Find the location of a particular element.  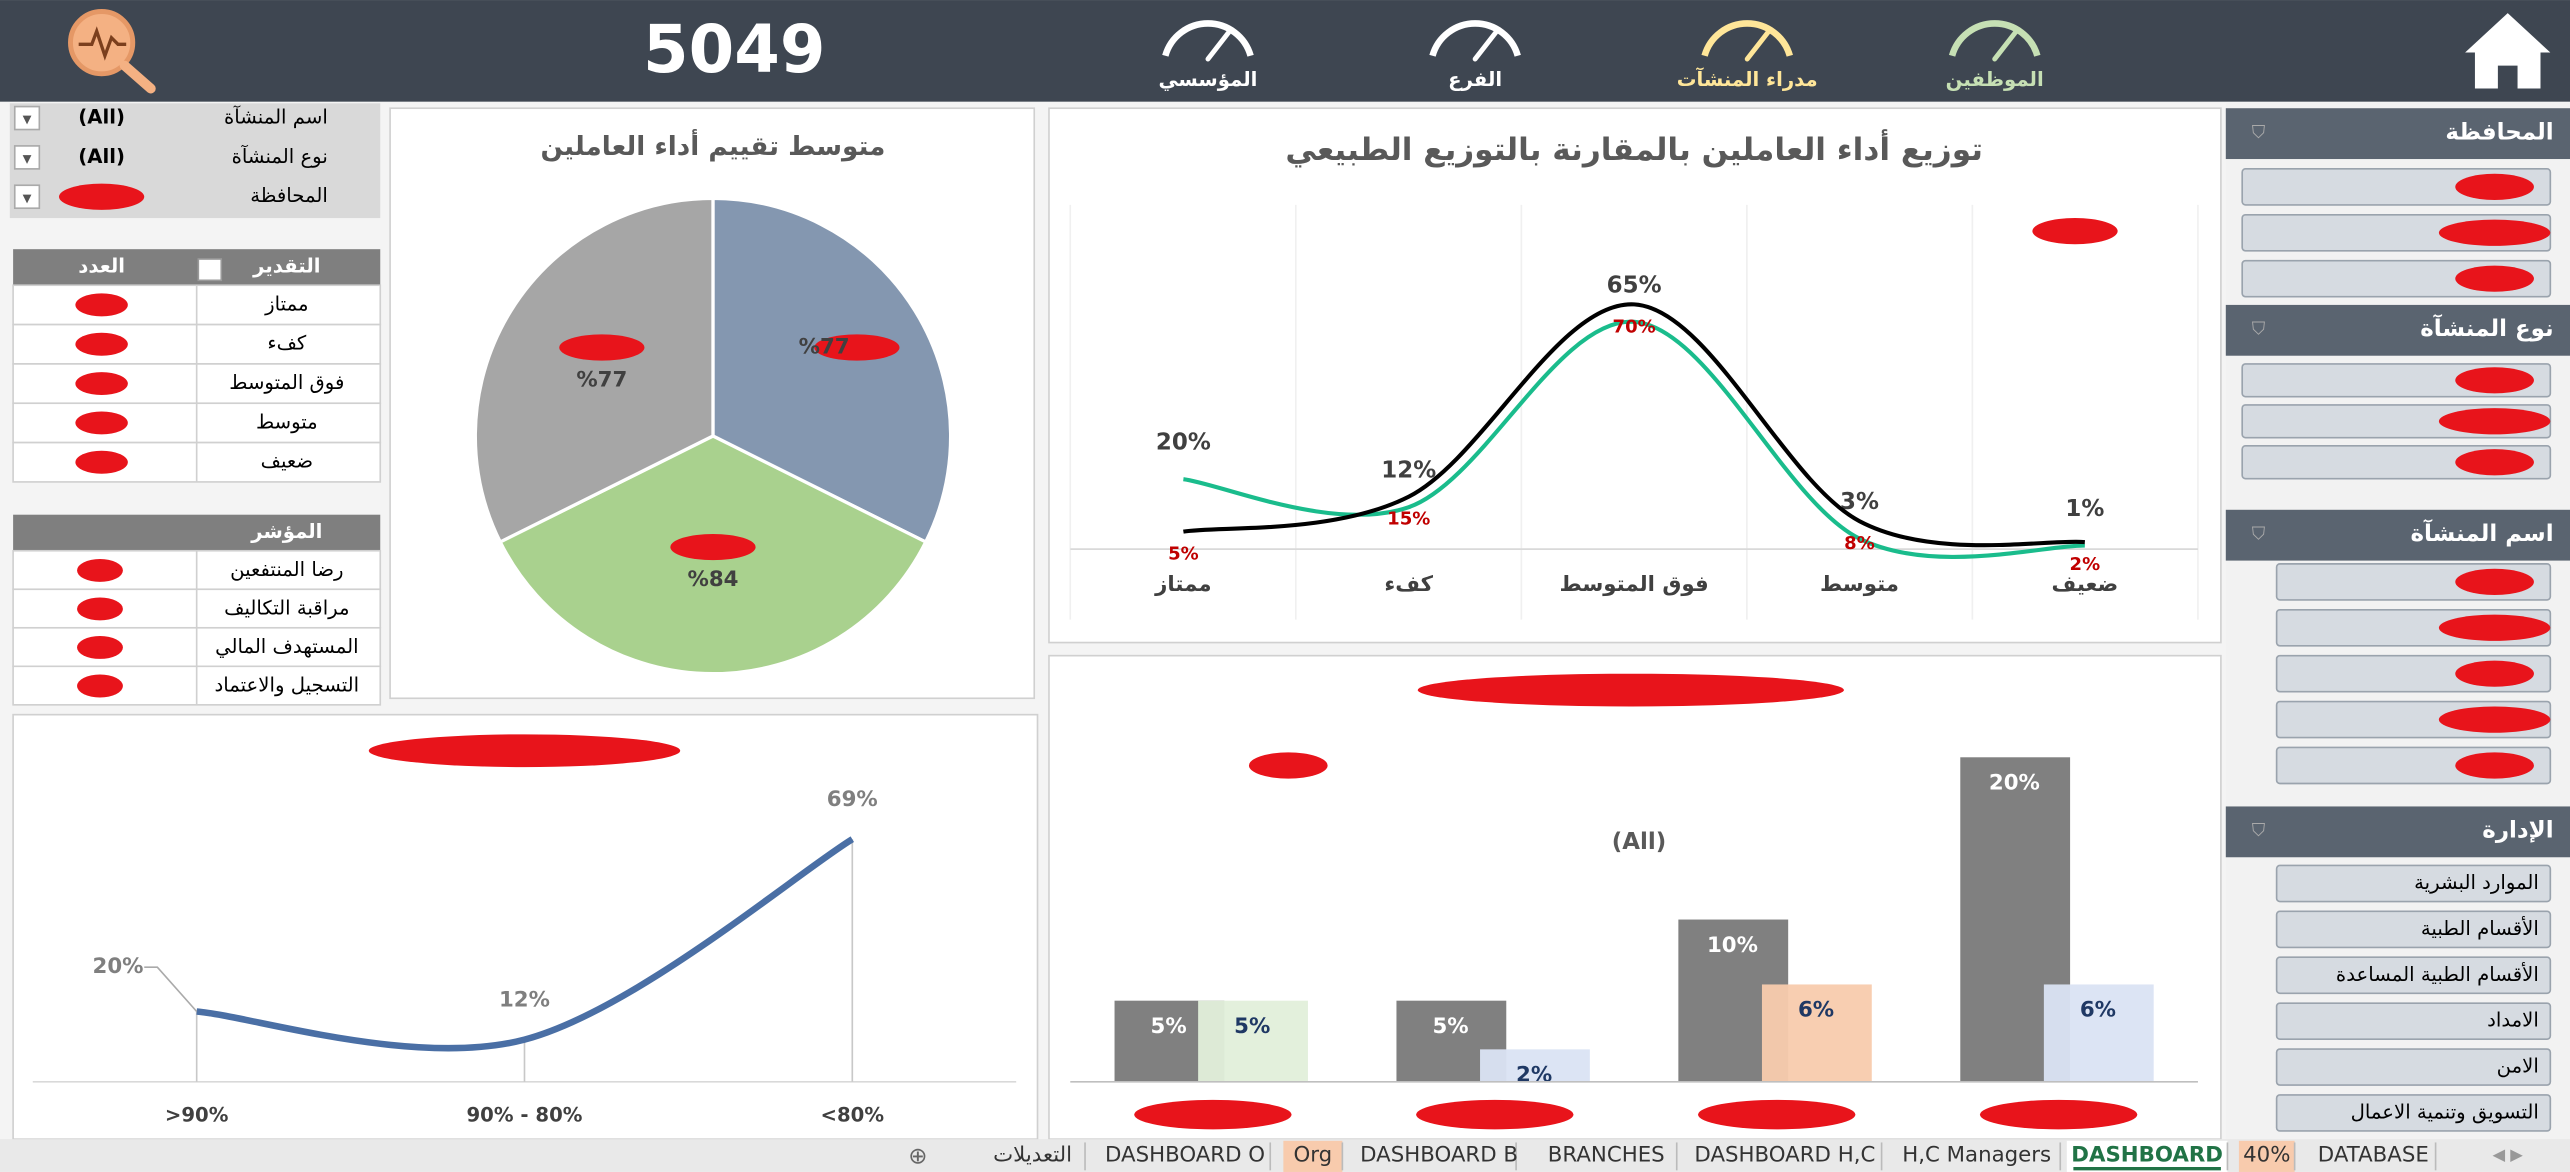

header-bar is located at coordinates (1285, 51).